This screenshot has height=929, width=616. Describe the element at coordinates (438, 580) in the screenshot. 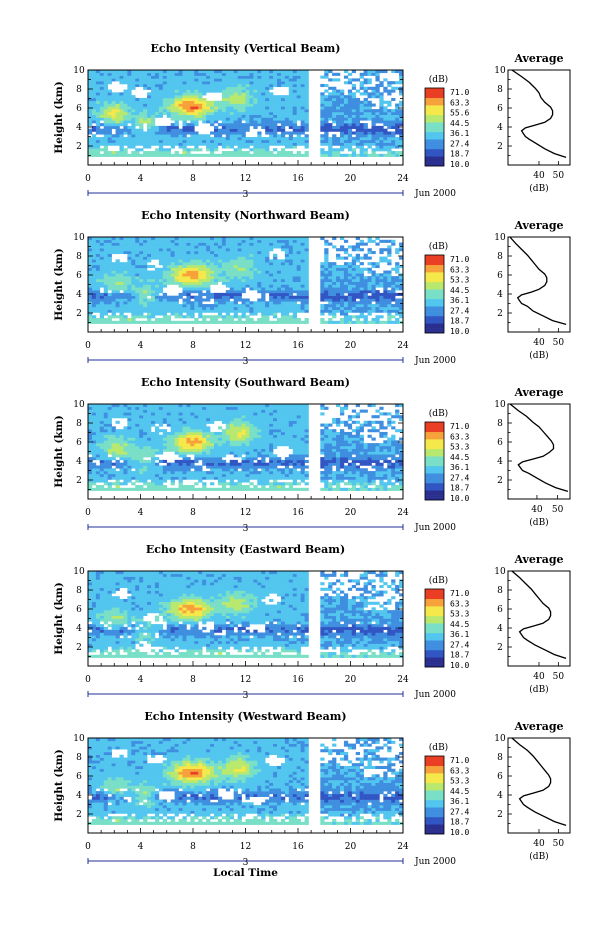

I see `colorbar-label: (dB)` at that location.